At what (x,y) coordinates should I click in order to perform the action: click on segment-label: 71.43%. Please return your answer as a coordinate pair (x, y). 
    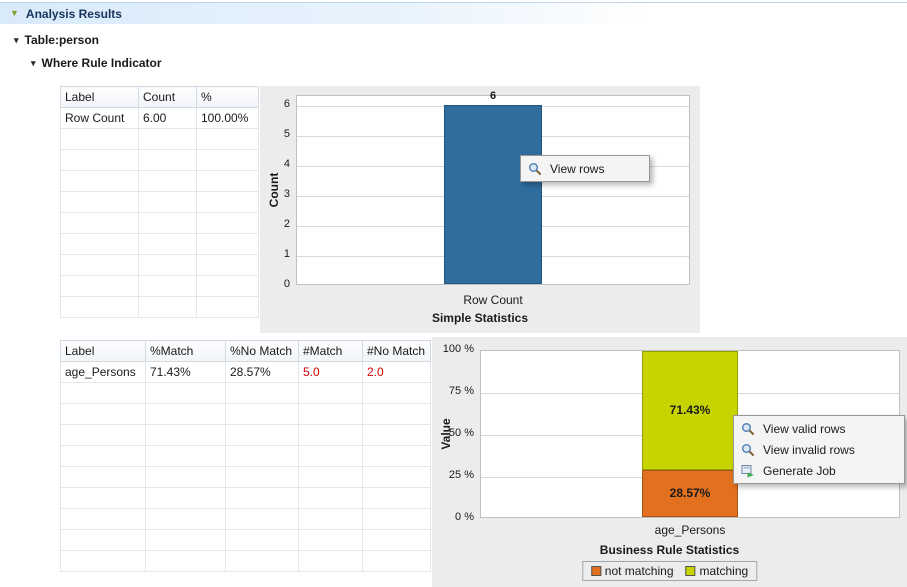
    Looking at the image, I should click on (690, 410).